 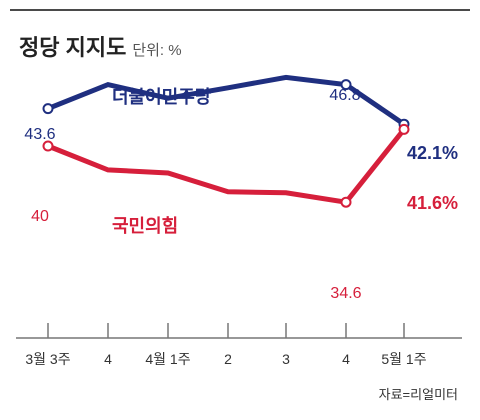 What do you see at coordinates (157, 50) in the screenshot?
I see `unit-label: 단위: %` at bounding box center [157, 50].